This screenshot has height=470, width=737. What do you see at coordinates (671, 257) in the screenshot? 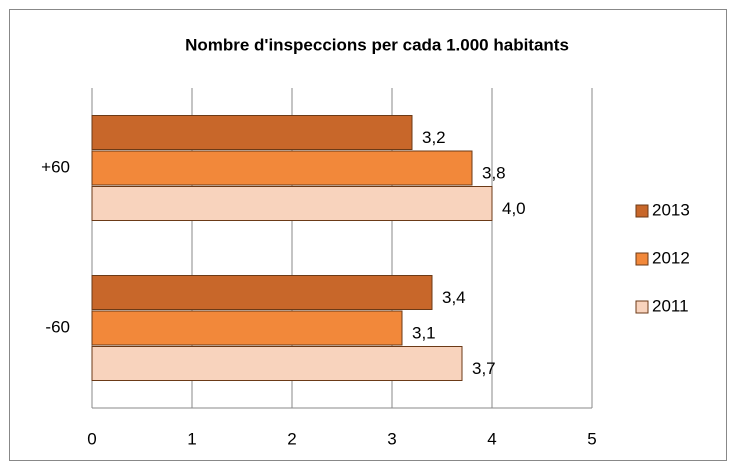
I see `legend-label: 2012` at bounding box center [671, 257].